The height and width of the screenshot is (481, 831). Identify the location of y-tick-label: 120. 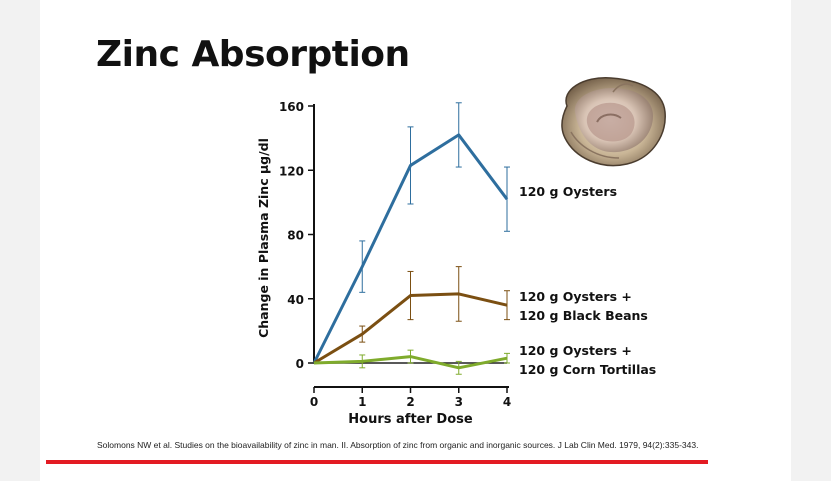
(291, 171).